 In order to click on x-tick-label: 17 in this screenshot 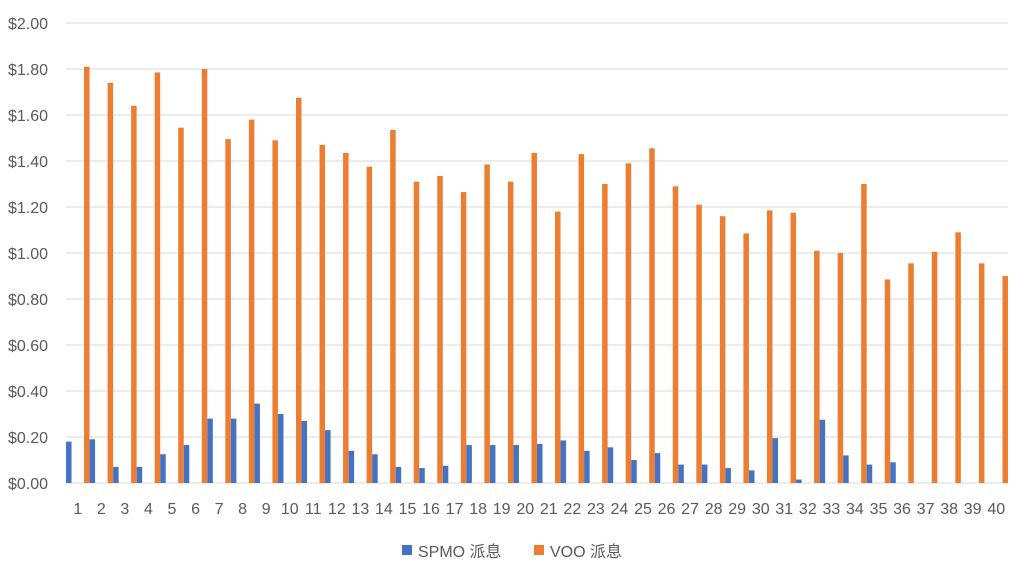, I will do `click(455, 509)`.